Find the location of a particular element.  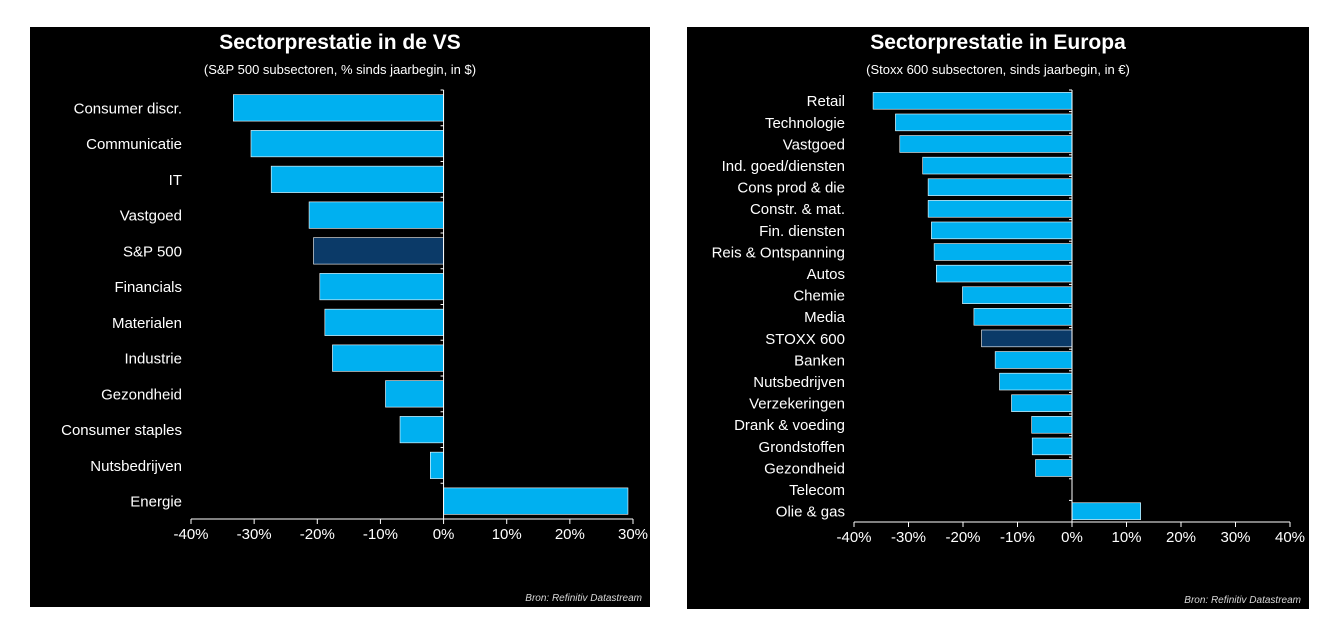

bar-verzekeringen is located at coordinates (1042, 403).